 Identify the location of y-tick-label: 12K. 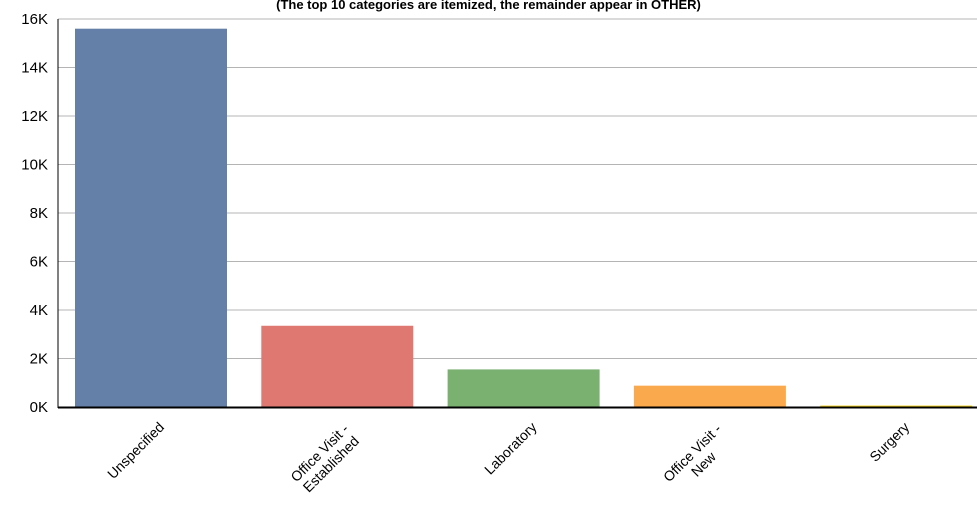
(34, 116).